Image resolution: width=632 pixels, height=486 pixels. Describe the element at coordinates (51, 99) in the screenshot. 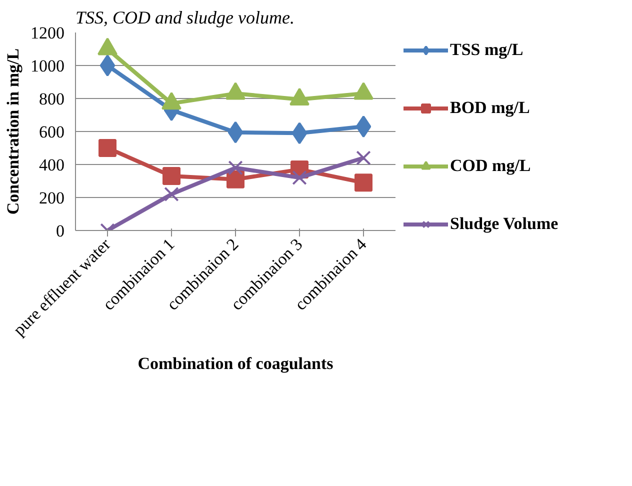

I see `y-tick-label: 800` at that location.